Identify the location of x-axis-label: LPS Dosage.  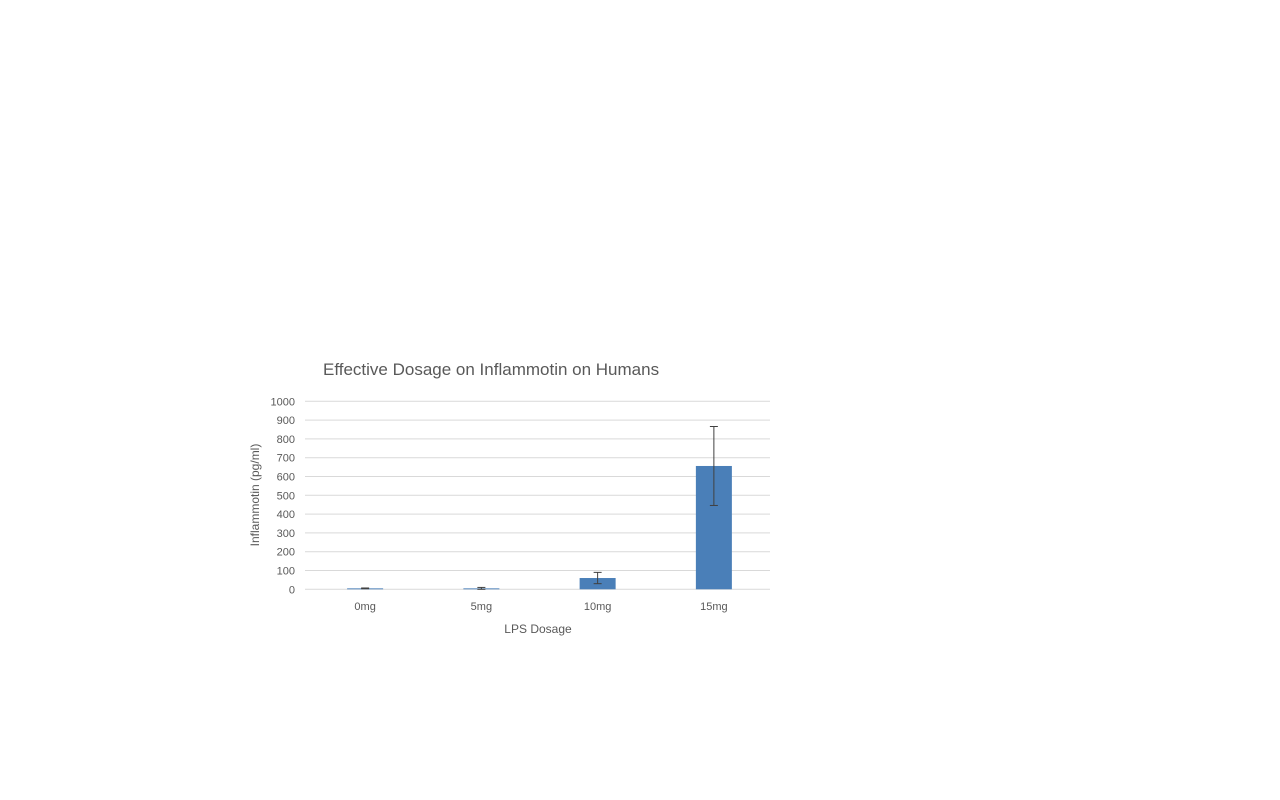
(538, 629).